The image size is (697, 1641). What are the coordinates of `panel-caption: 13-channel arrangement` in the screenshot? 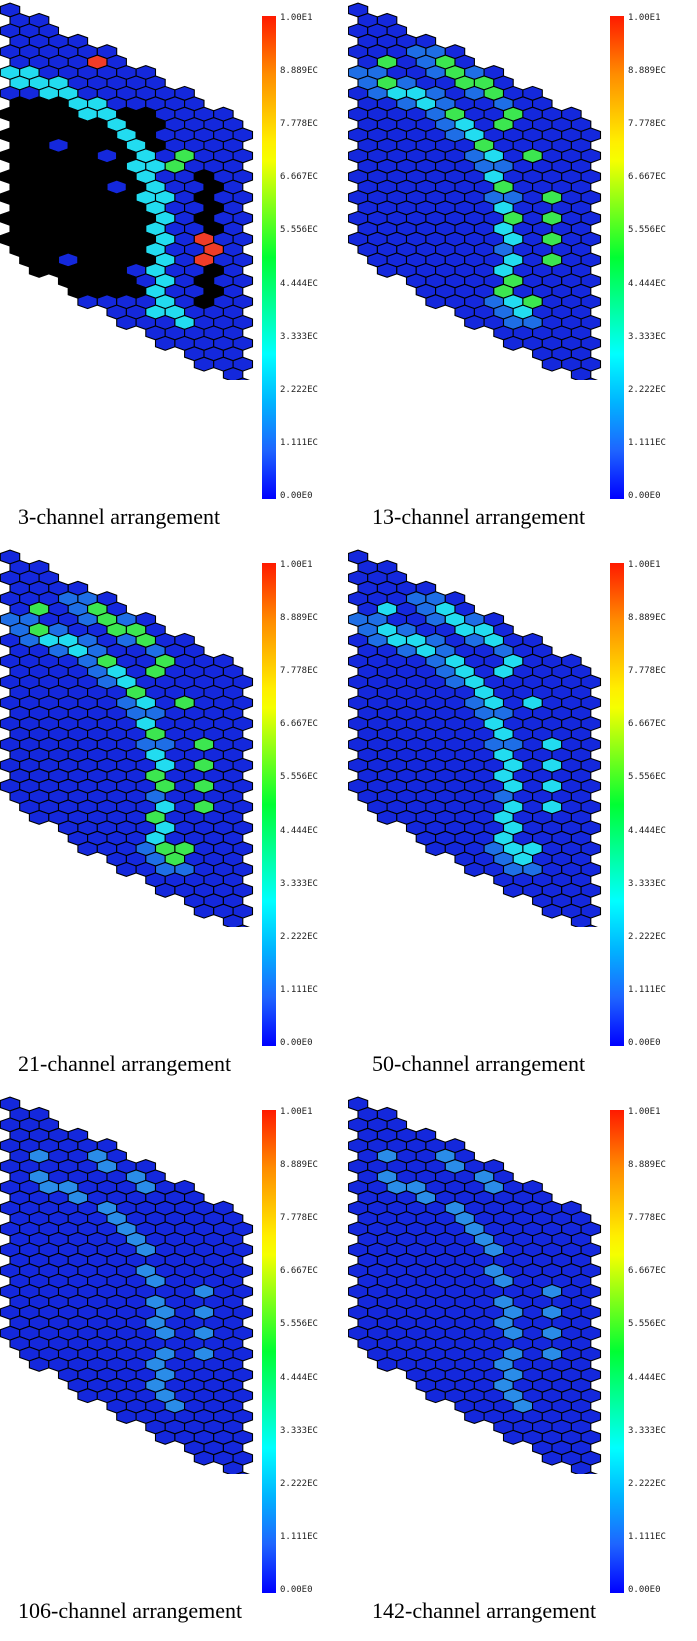 It's located at (479, 516).